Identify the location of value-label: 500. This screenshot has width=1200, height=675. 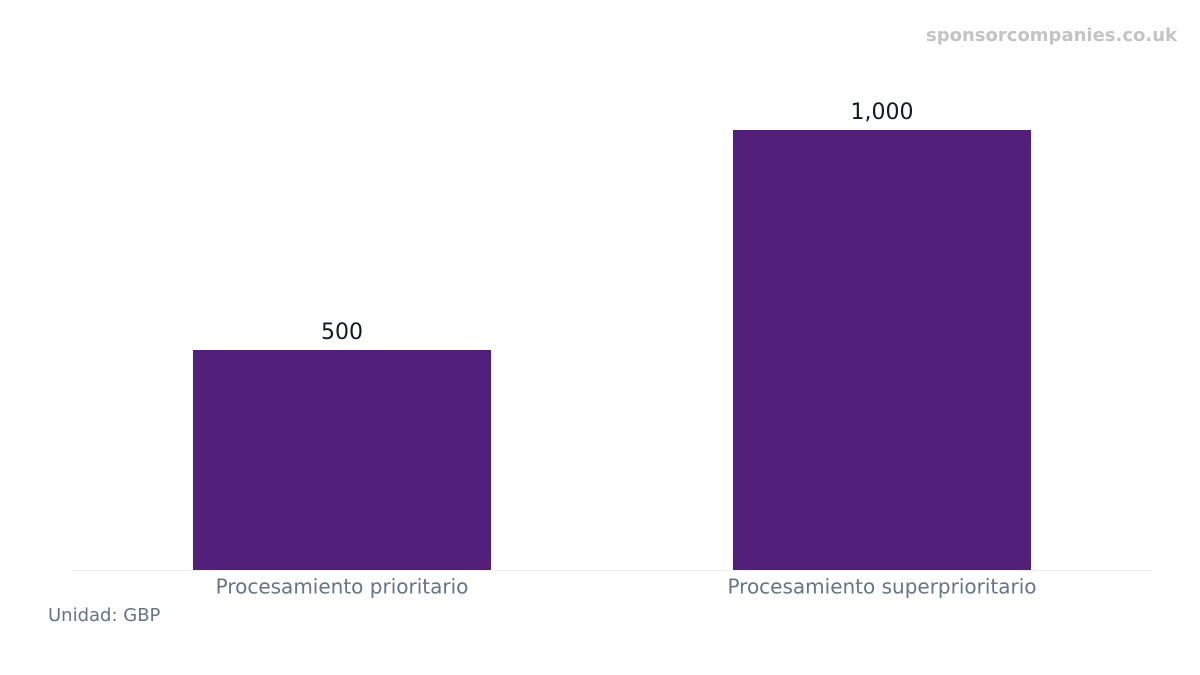
(342, 332).